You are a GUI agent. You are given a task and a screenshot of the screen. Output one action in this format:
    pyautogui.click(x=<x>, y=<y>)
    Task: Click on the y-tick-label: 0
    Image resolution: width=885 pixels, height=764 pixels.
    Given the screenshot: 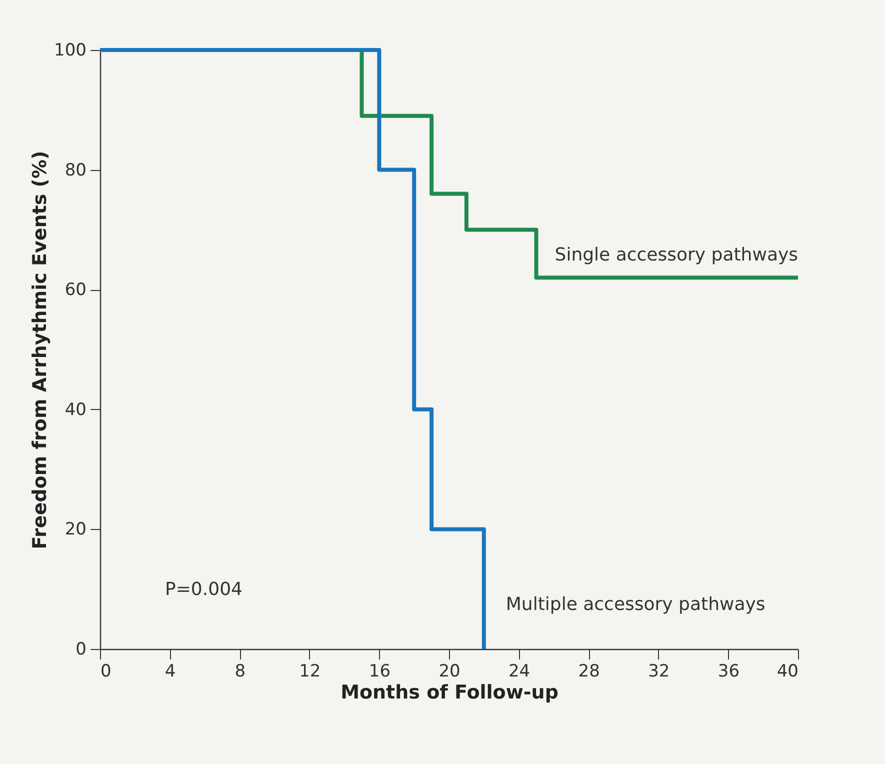 What is the action you would take?
    pyautogui.click(x=81, y=650)
    